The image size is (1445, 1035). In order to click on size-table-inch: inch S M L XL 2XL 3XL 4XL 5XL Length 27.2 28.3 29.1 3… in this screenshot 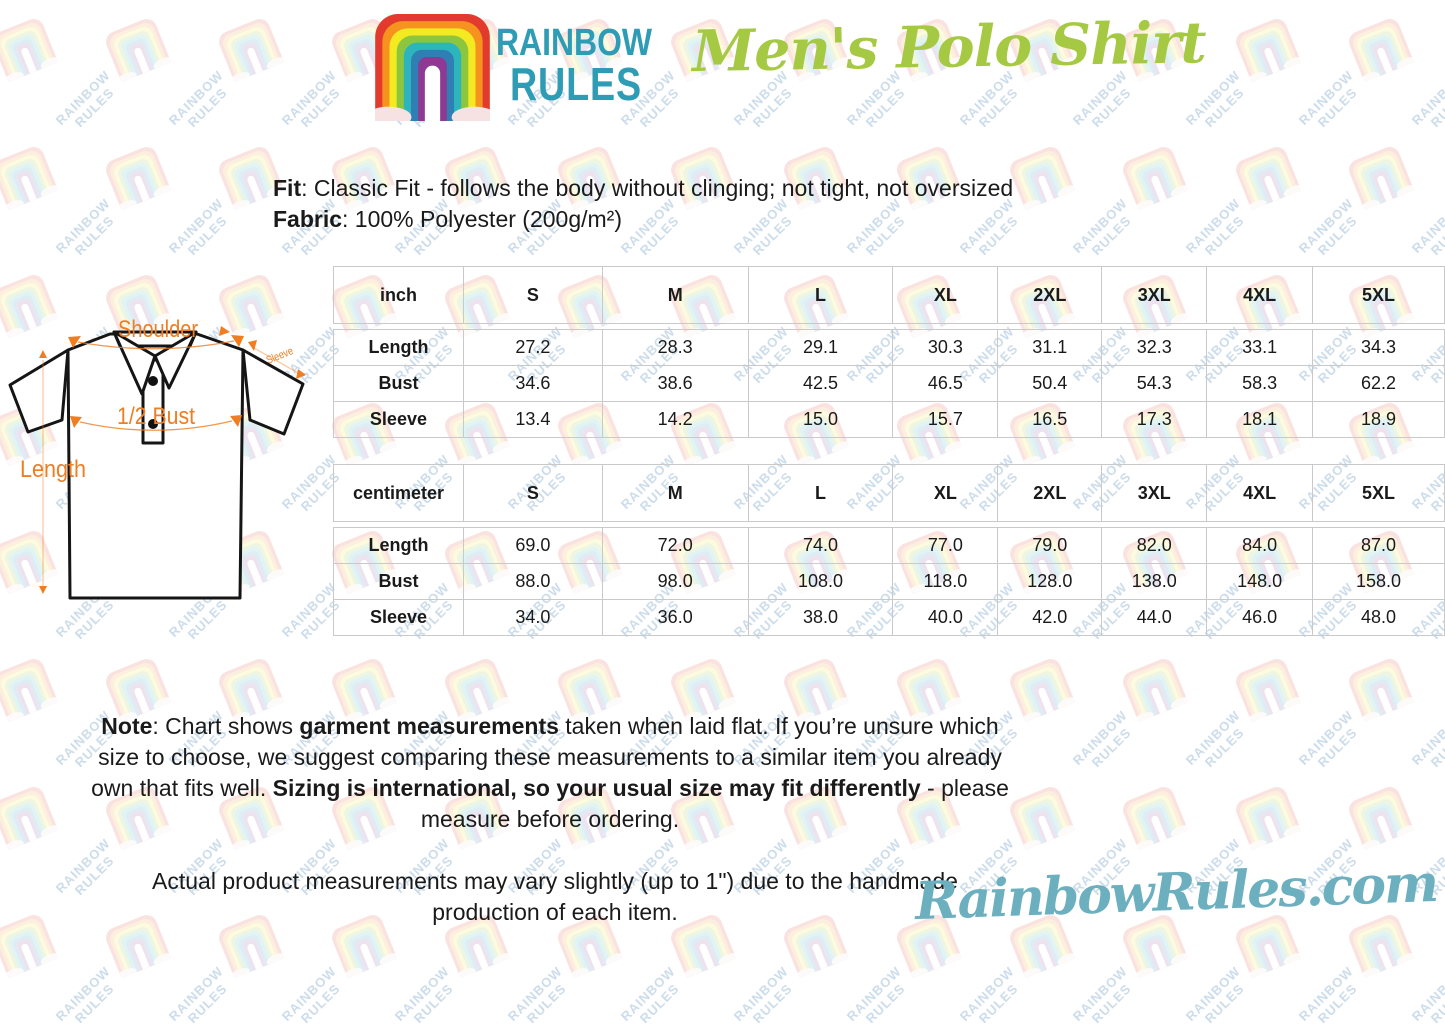, I will do `click(889, 352)`.